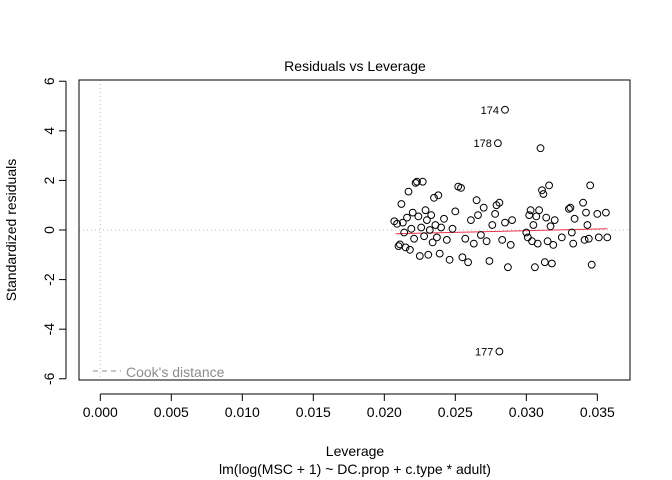  What do you see at coordinates (175, 372) in the screenshot?
I see `legend-label: Cook's distance` at bounding box center [175, 372].